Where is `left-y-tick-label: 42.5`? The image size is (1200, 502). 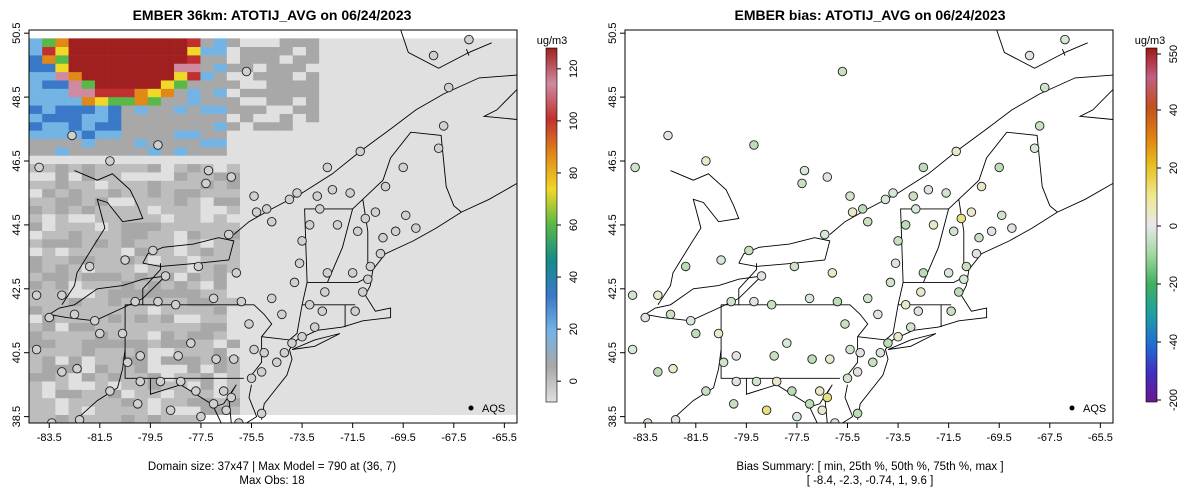 left-y-tick-label: 42.5 is located at coordinates (17, 288).